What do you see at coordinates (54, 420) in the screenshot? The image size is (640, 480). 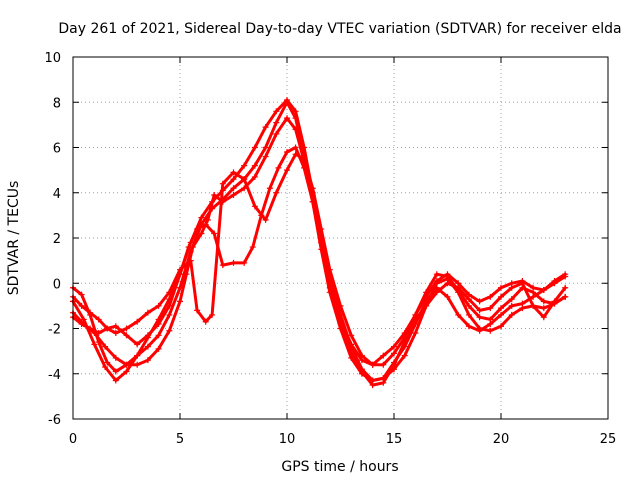 I see `y-tick-label: -6` at bounding box center [54, 420].